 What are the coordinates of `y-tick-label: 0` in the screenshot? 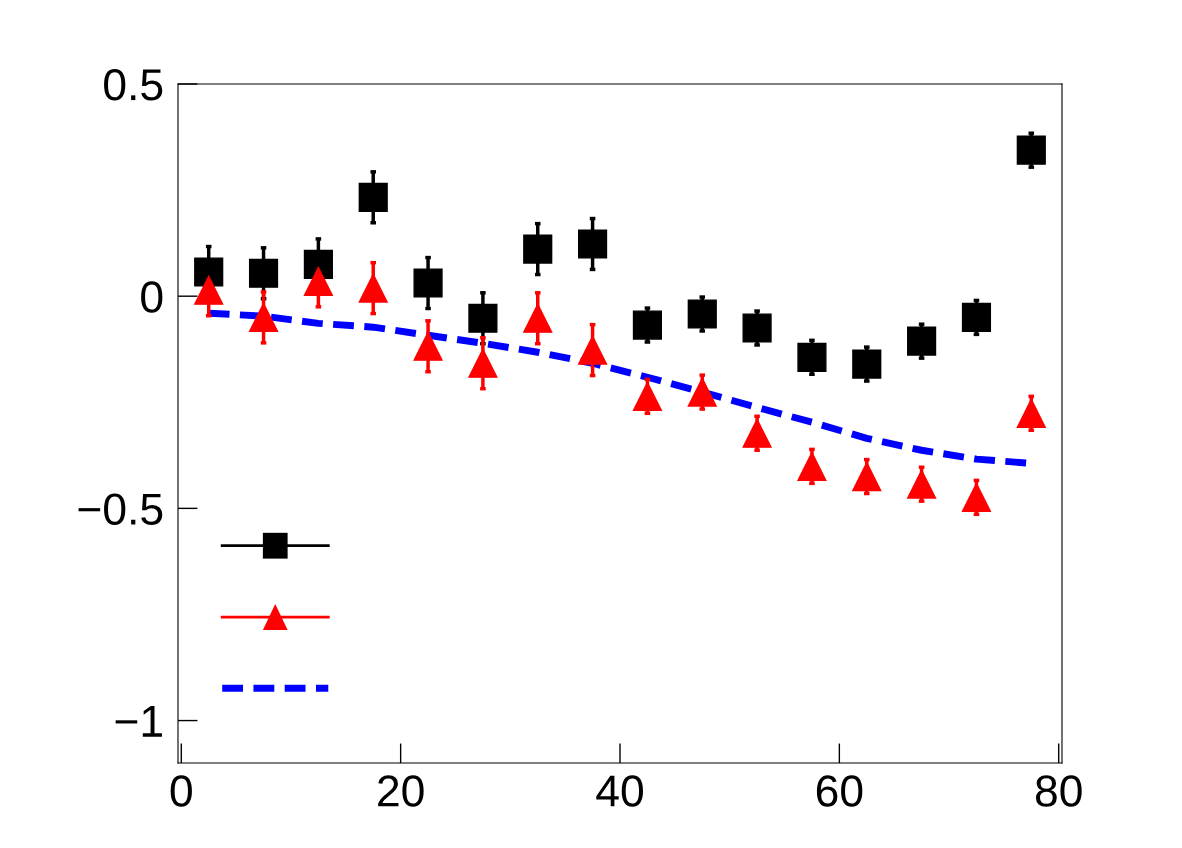 It's located at (152, 297).